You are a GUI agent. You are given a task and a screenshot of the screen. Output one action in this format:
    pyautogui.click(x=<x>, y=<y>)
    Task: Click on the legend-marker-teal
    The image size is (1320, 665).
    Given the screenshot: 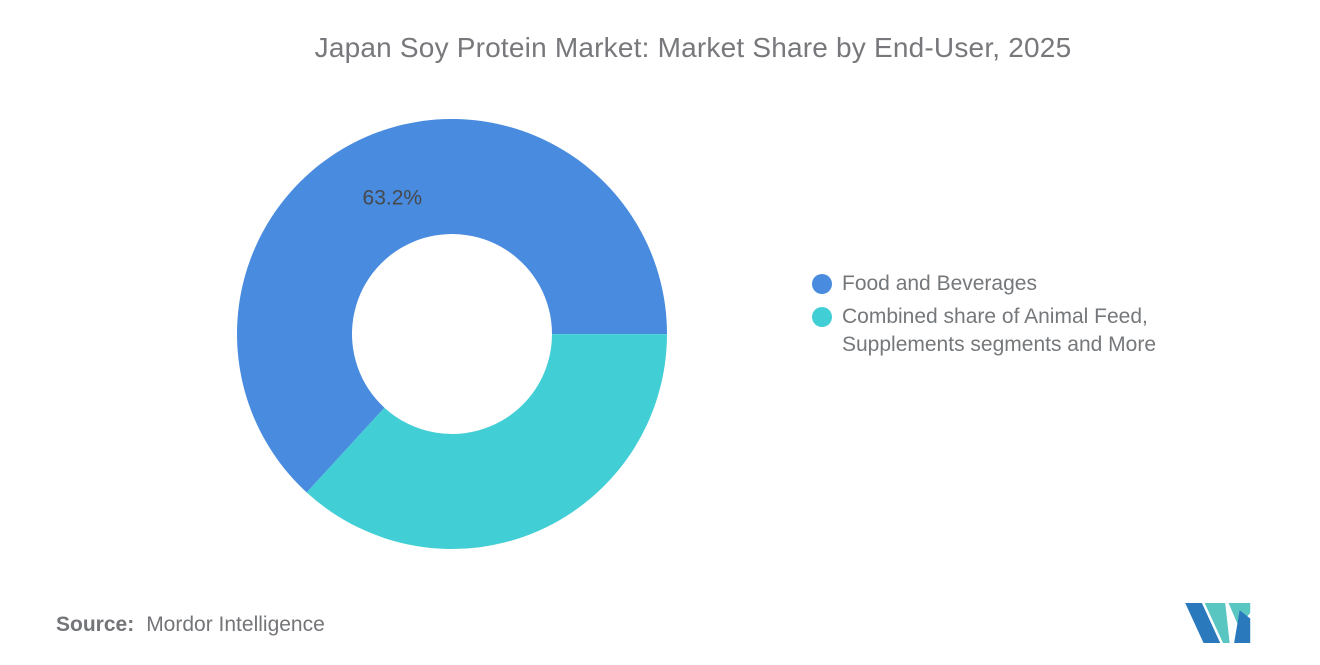 What is the action you would take?
    pyautogui.click(x=822, y=317)
    